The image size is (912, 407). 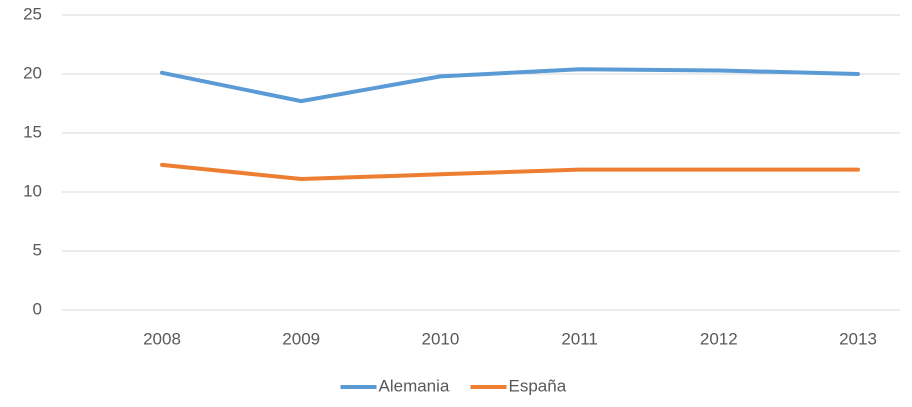 What do you see at coordinates (37, 308) in the screenshot?
I see `y-tick-label: 0` at bounding box center [37, 308].